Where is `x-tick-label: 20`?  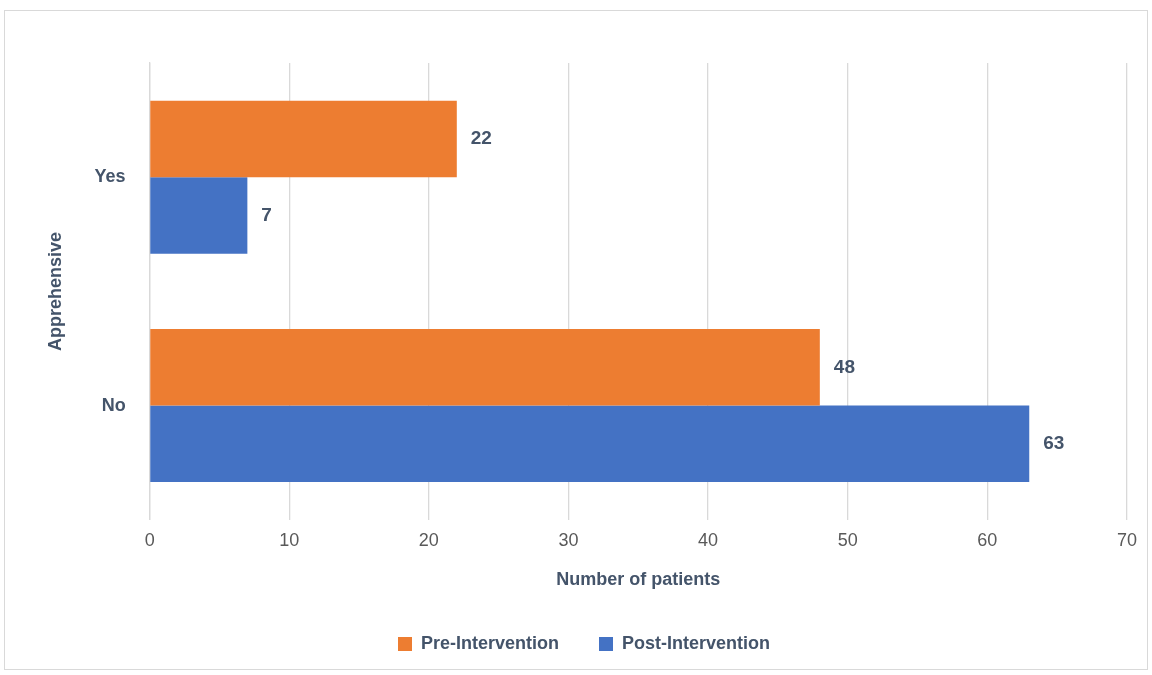 x-tick-label: 20 is located at coordinates (428, 539).